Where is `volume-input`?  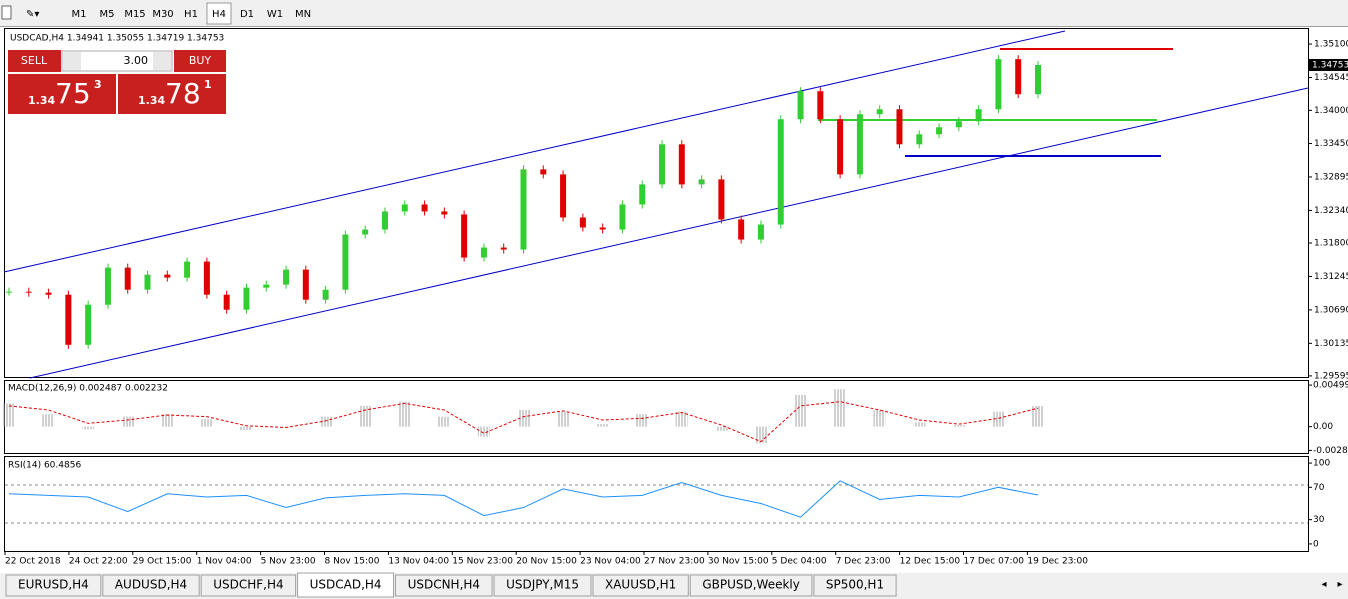 volume-input is located at coordinates (117, 61).